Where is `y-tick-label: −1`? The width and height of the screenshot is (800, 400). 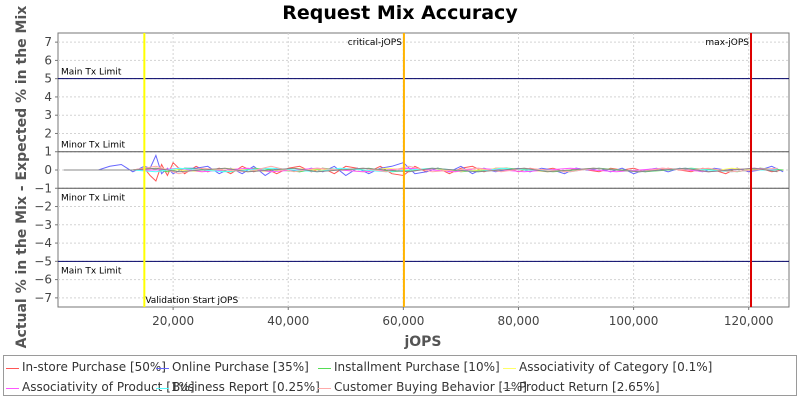
y-tick-label: −1 is located at coordinates (43, 188).